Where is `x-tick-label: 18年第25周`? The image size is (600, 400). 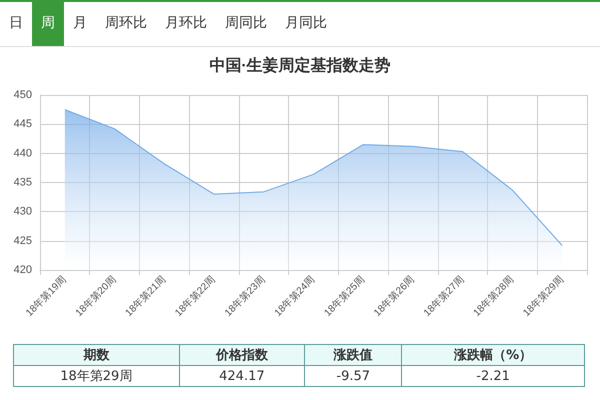 x-tick-label: 18年第25周 is located at coordinates (345, 296).